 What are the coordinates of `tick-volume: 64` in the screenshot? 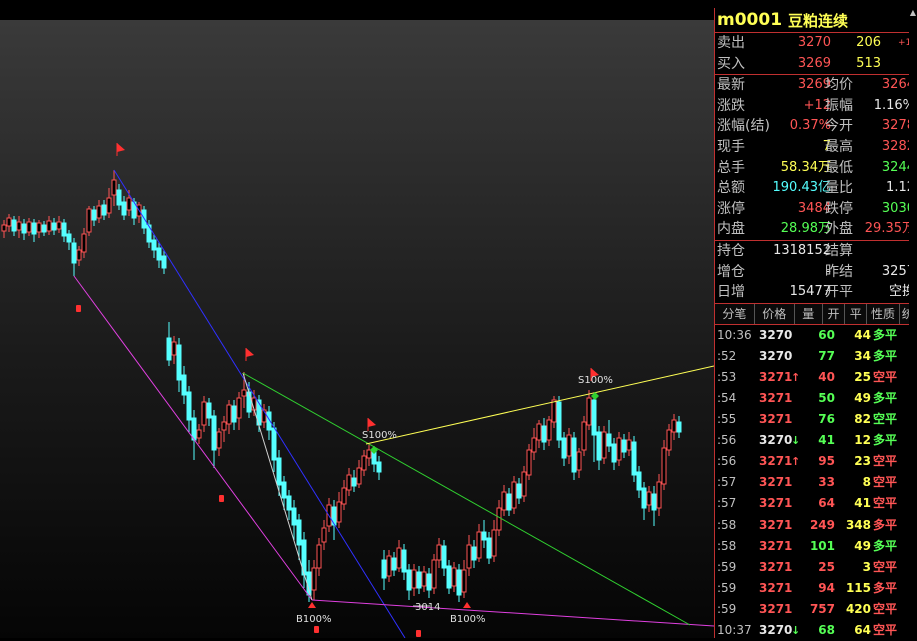 It's located at (826, 503).